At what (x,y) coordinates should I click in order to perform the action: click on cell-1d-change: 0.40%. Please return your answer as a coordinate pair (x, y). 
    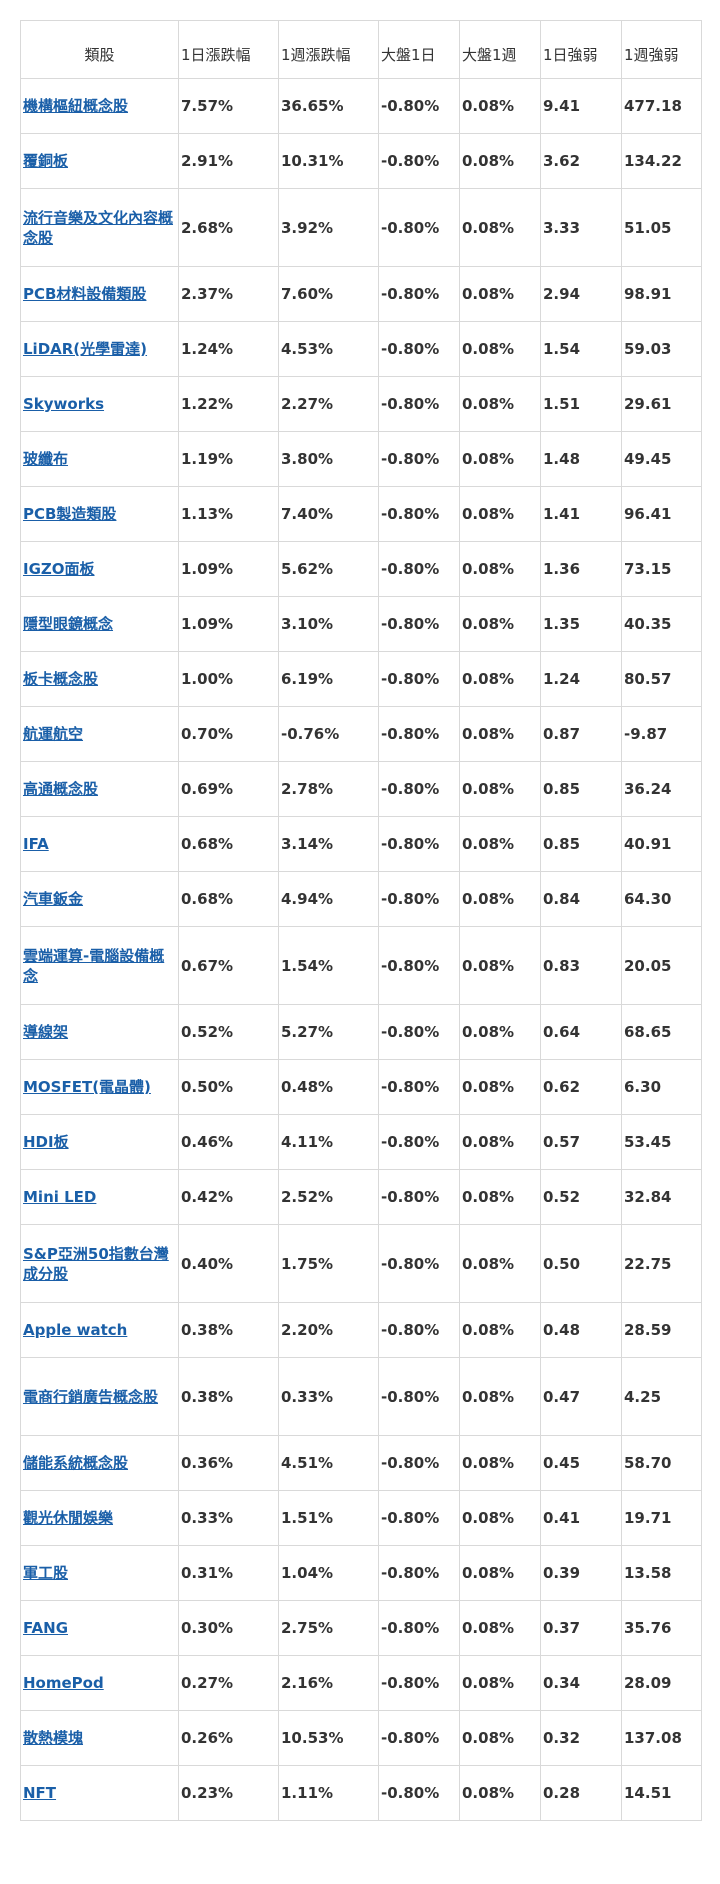
    Looking at the image, I should click on (228, 1263).